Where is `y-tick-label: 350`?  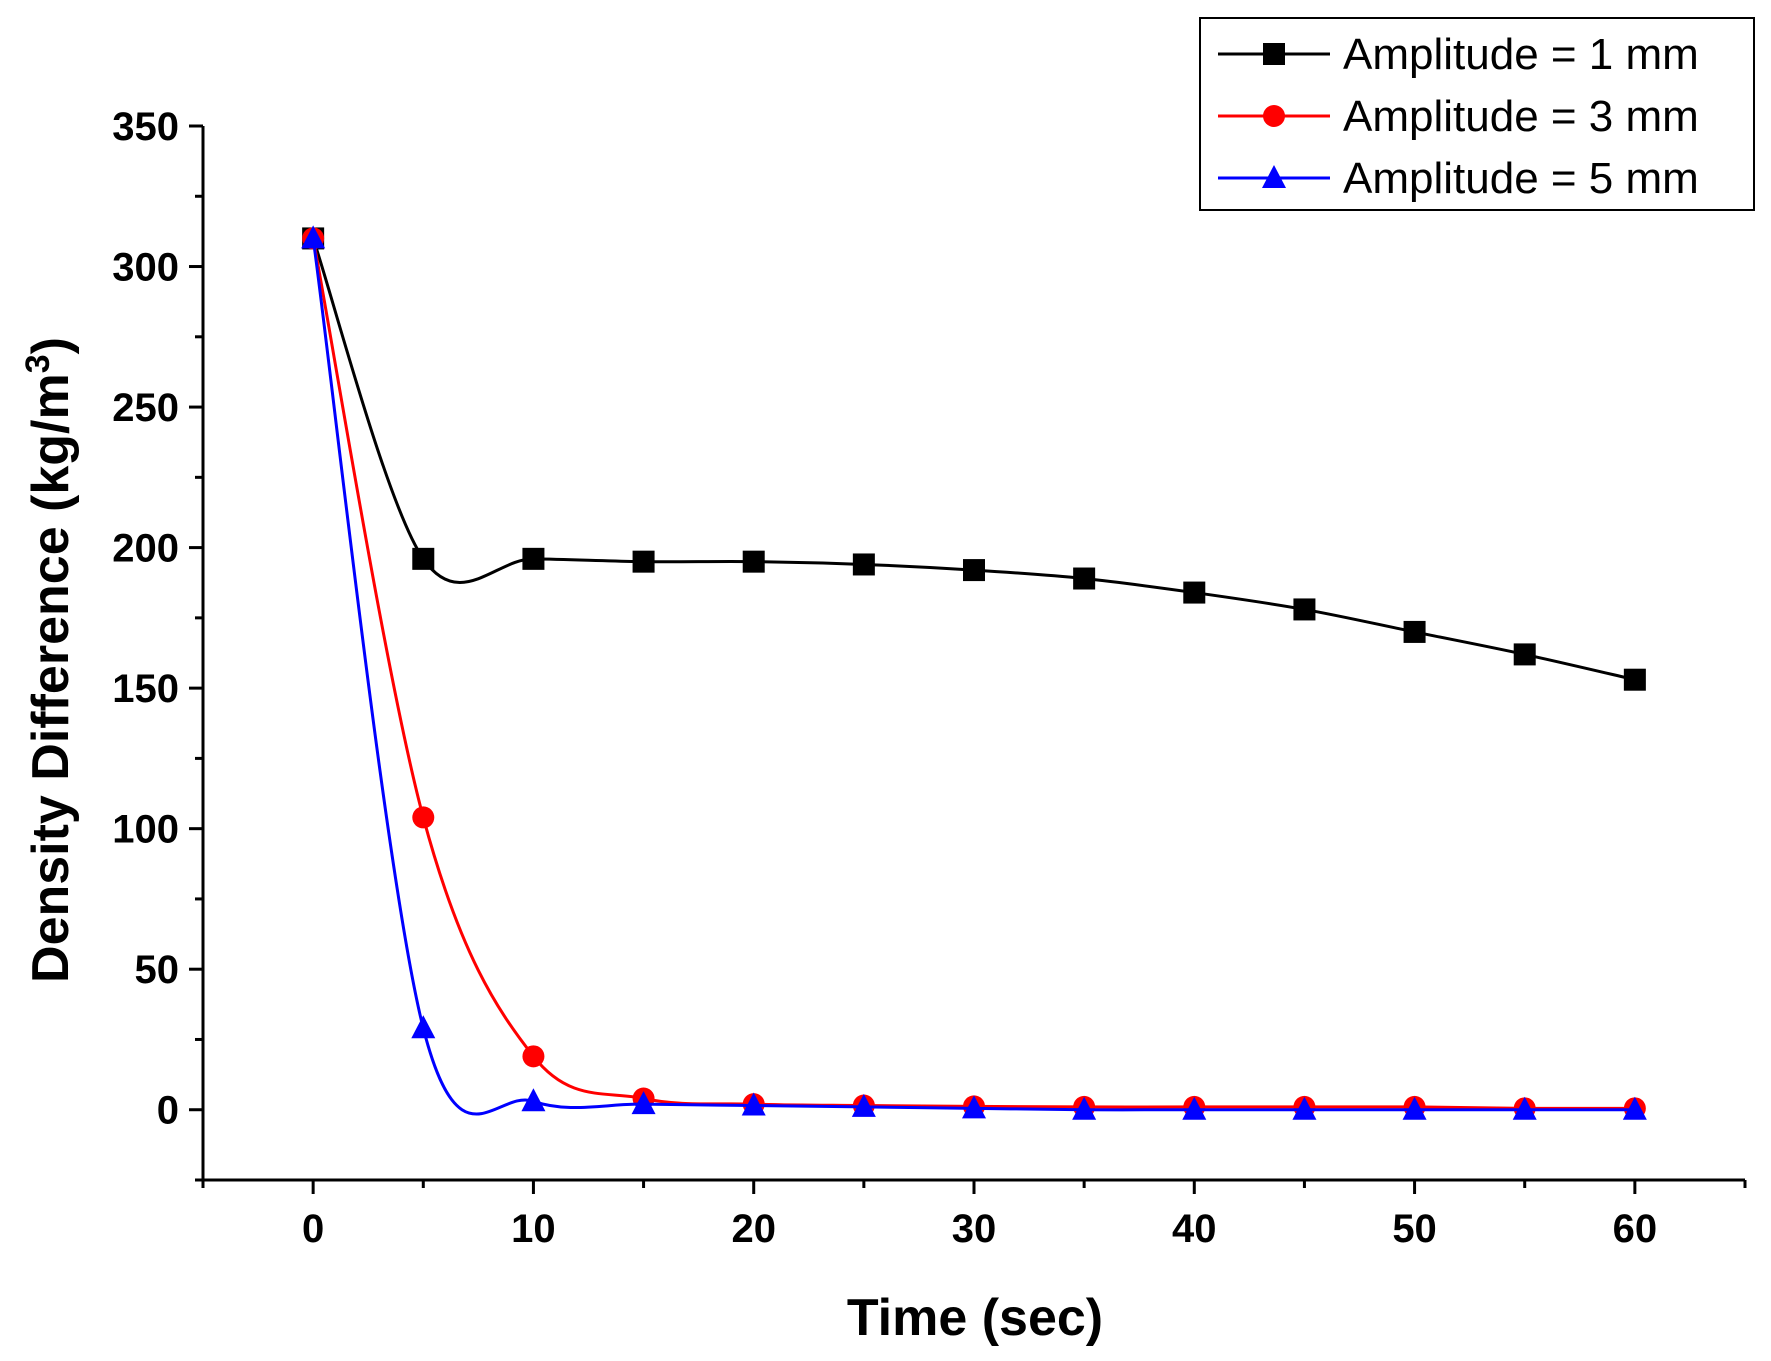 y-tick-label: 350 is located at coordinates (145, 127).